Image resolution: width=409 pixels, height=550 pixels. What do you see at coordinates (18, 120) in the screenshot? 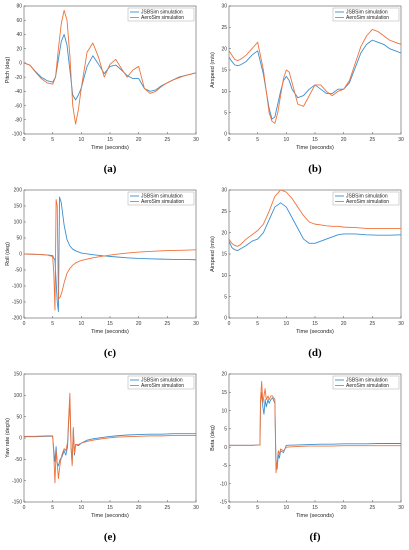
I see `y-tick-label: -80` at bounding box center [18, 120].